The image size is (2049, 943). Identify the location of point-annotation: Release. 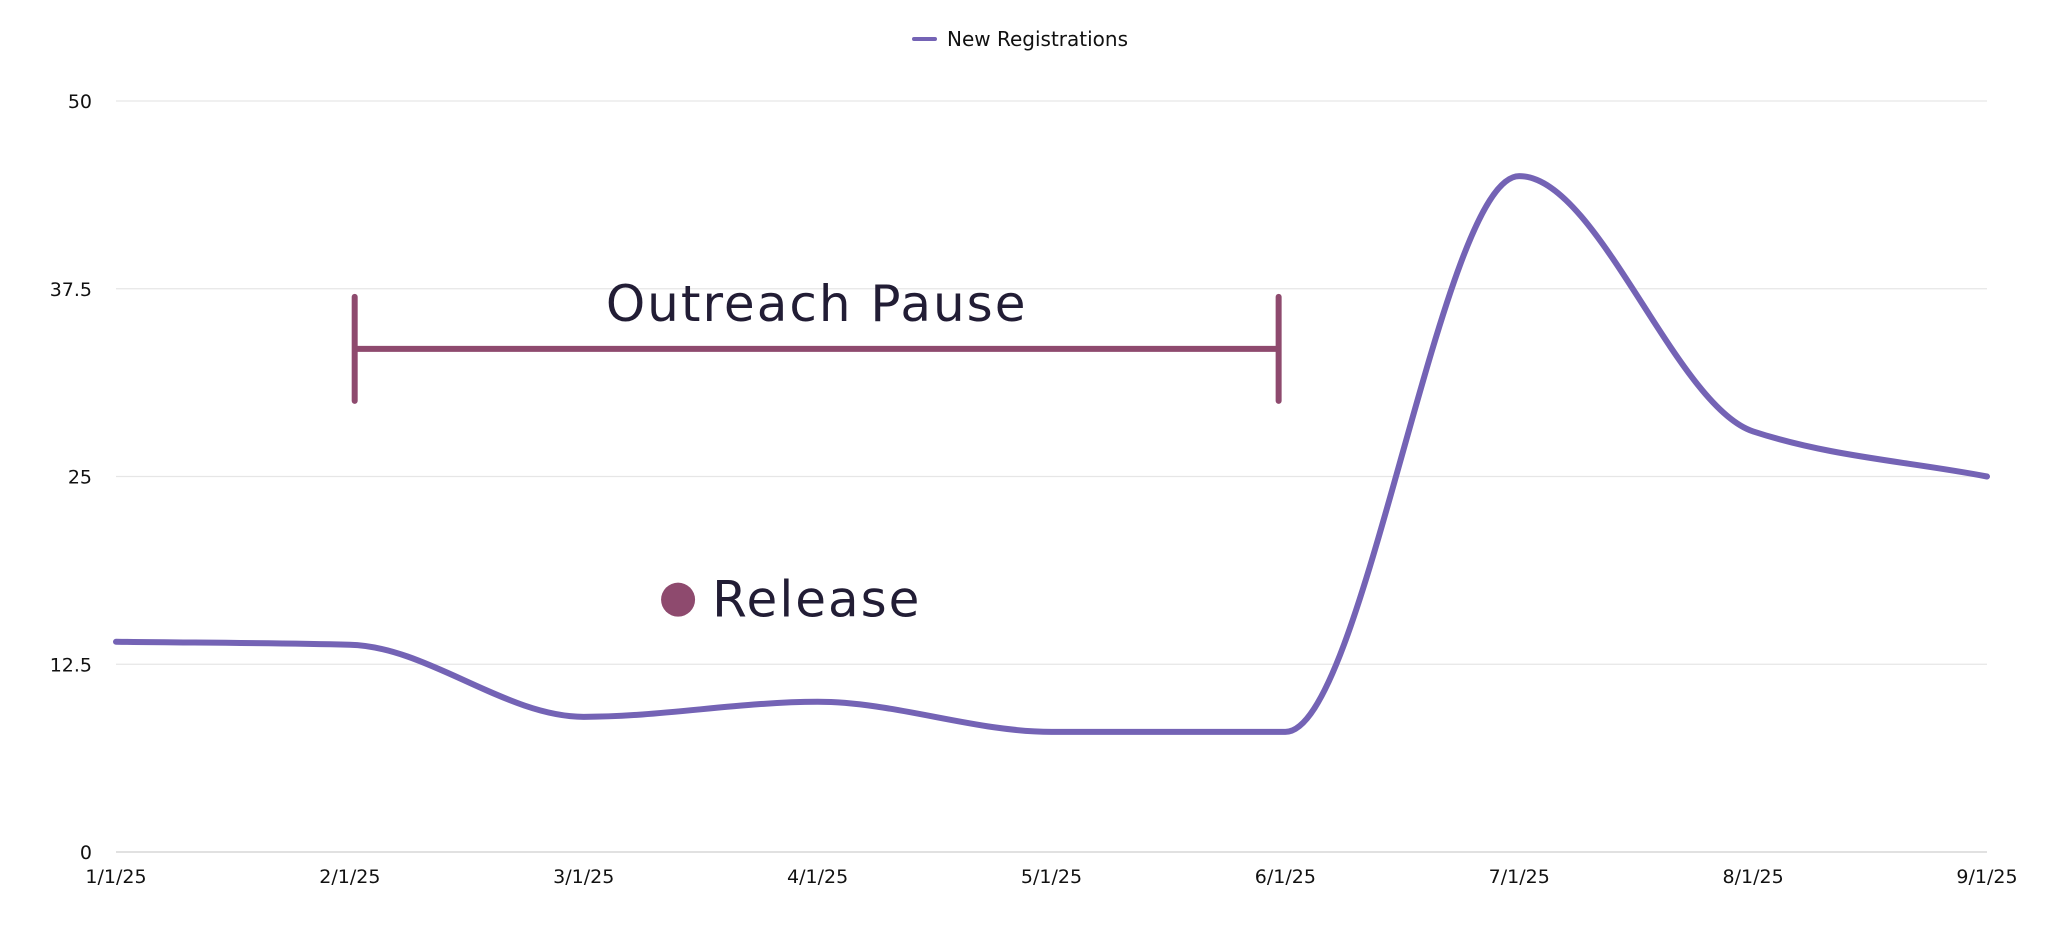
(791, 600).